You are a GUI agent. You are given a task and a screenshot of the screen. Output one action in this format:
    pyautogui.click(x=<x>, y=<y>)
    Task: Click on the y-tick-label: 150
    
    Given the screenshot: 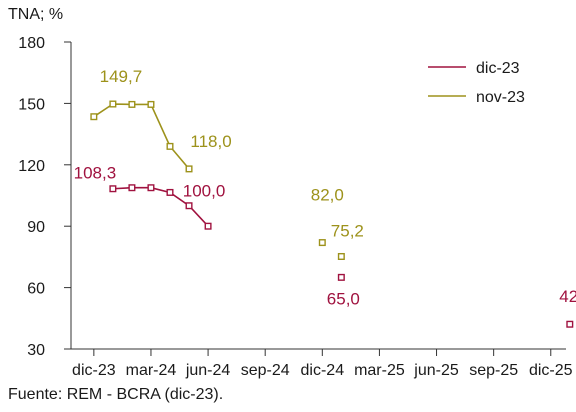 What is the action you would take?
    pyautogui.click(x=31, y=104)
    